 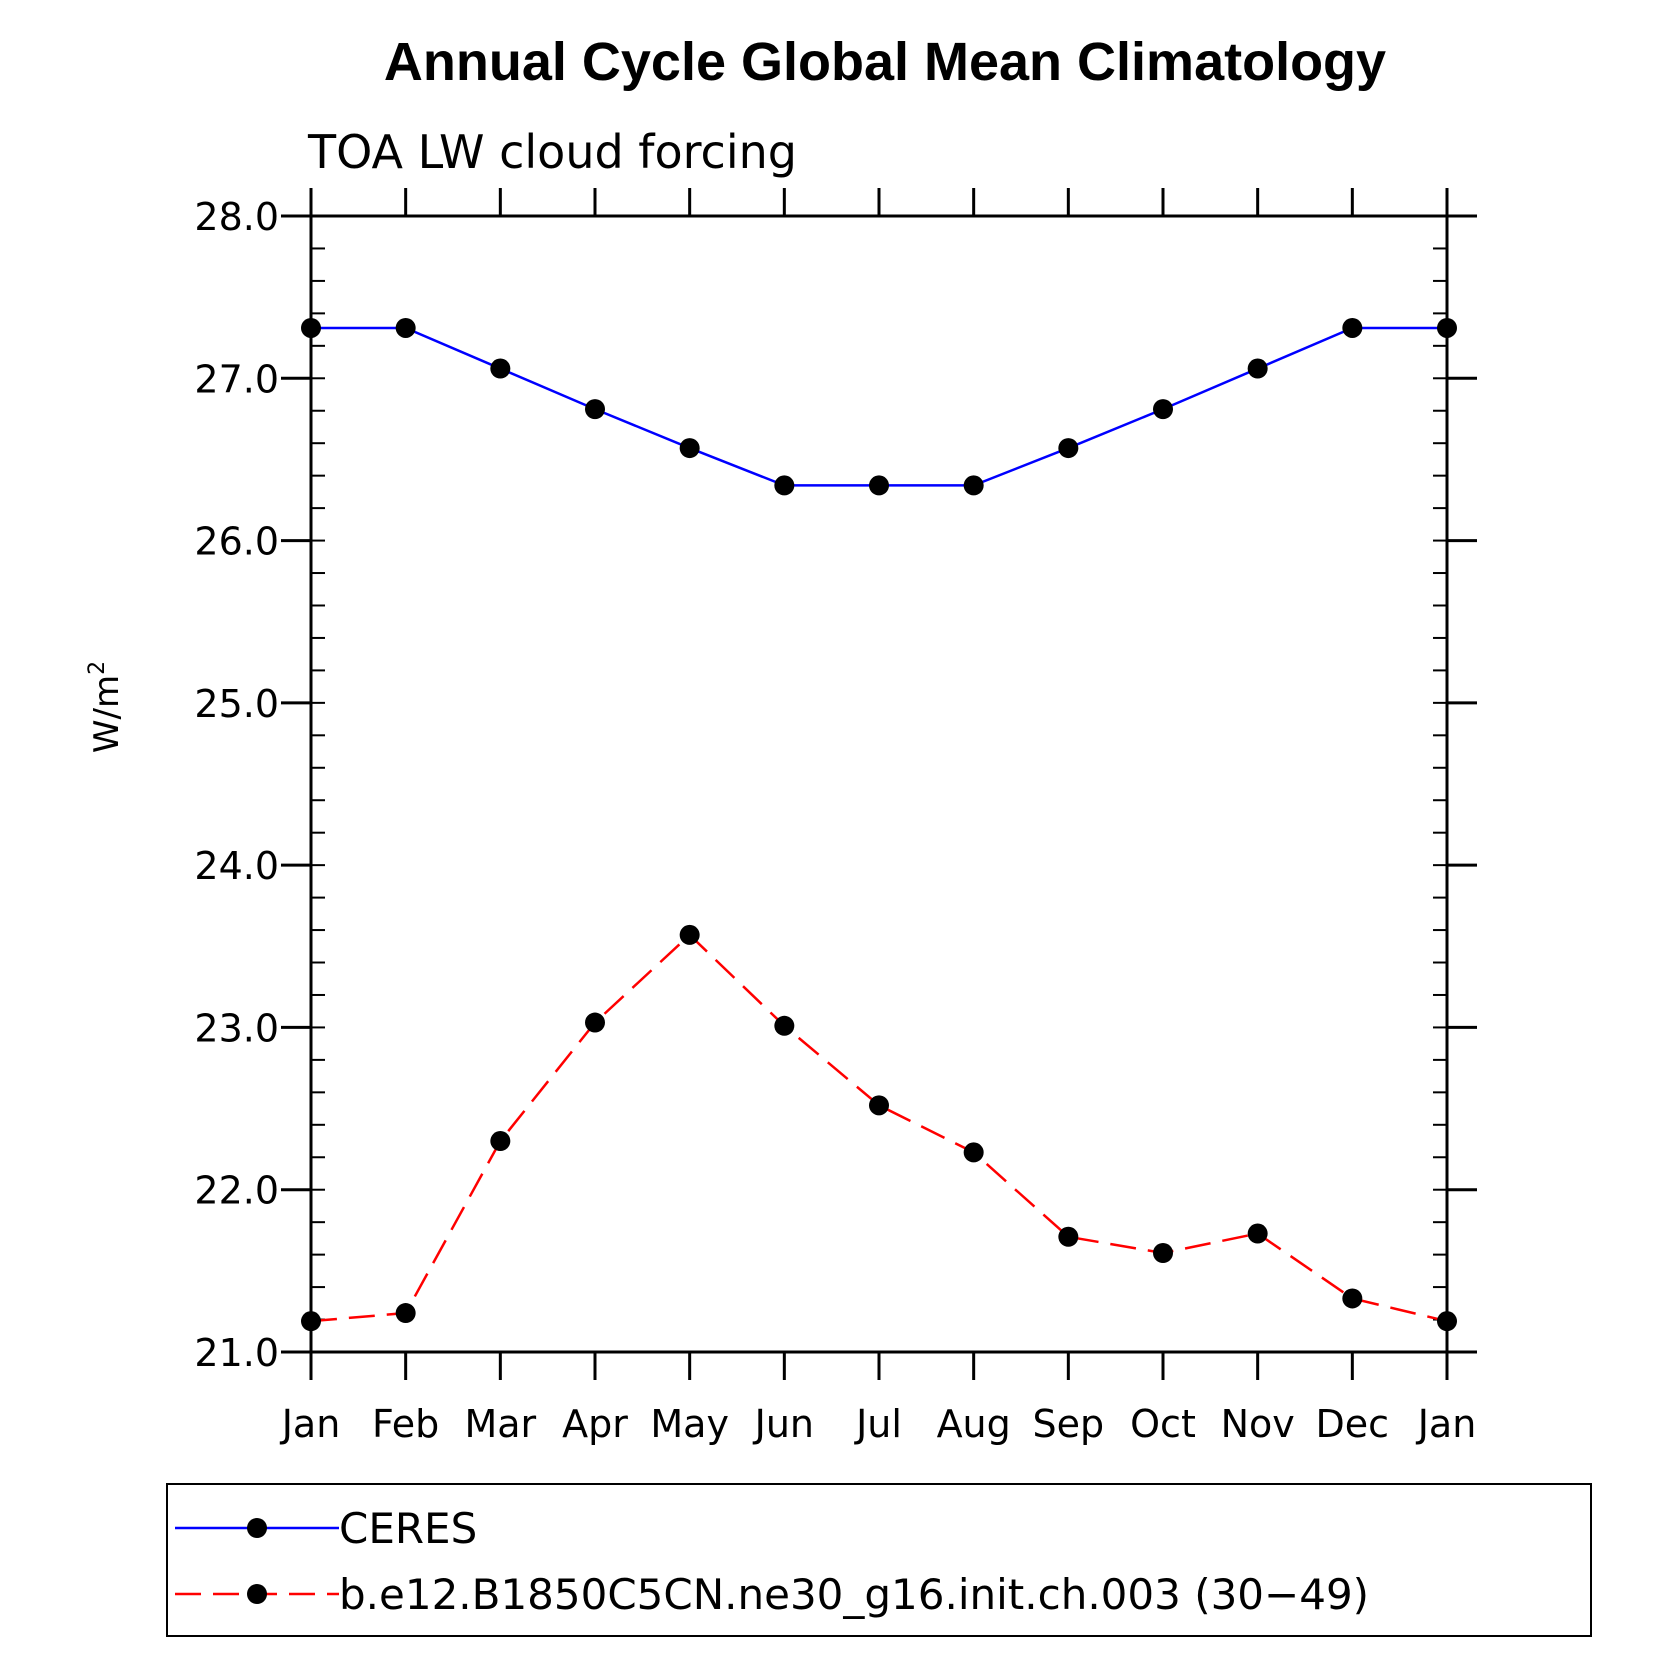 I want to click on x-tick-label: Jul, so click(x=878, y=1424).